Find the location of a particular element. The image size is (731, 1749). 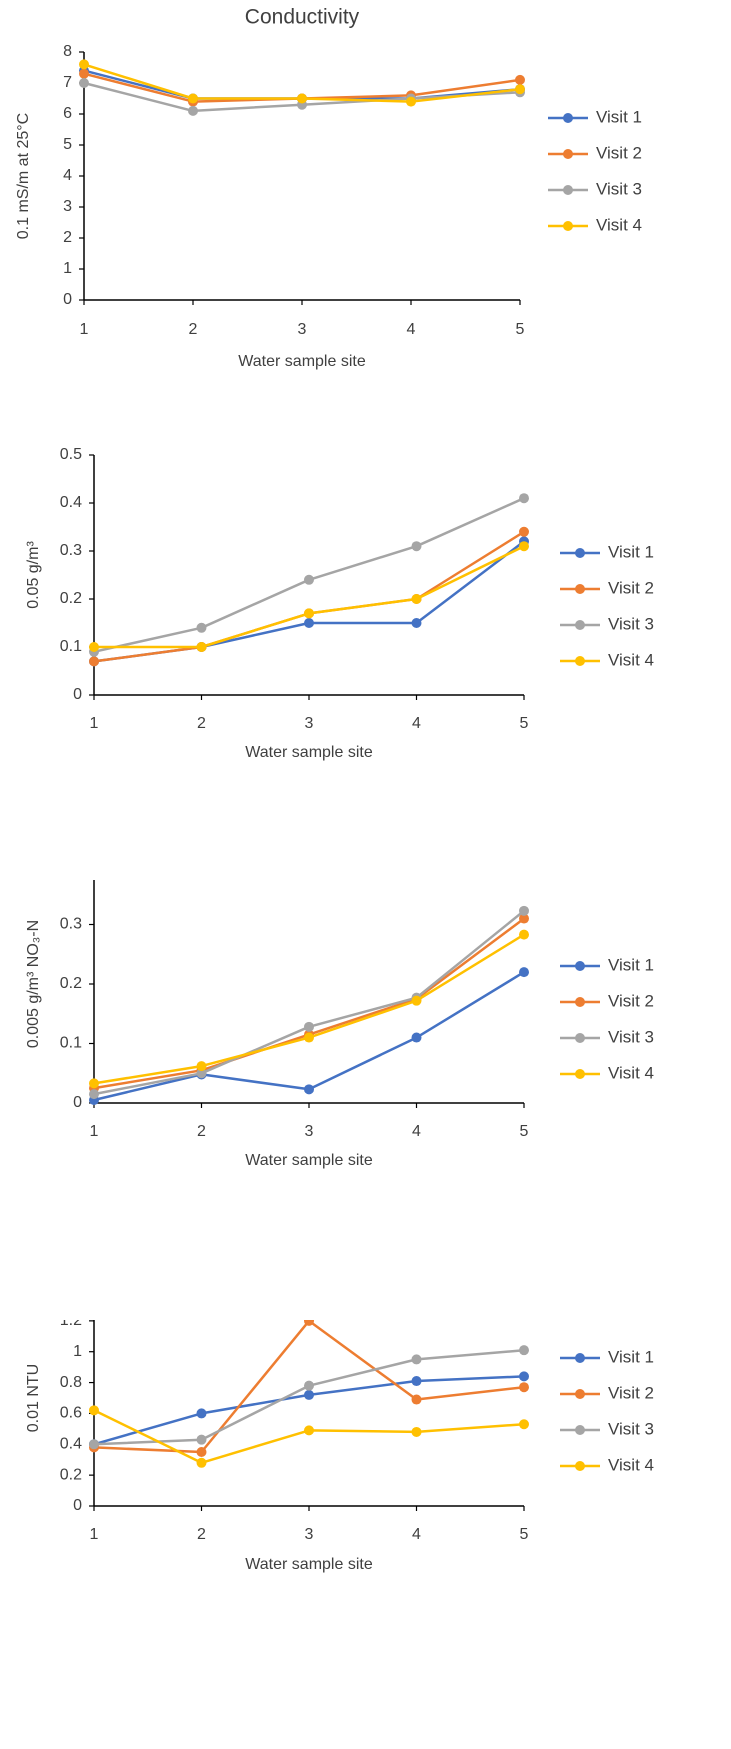

y-tick-label: 6 is located at coordinates (67, 113).